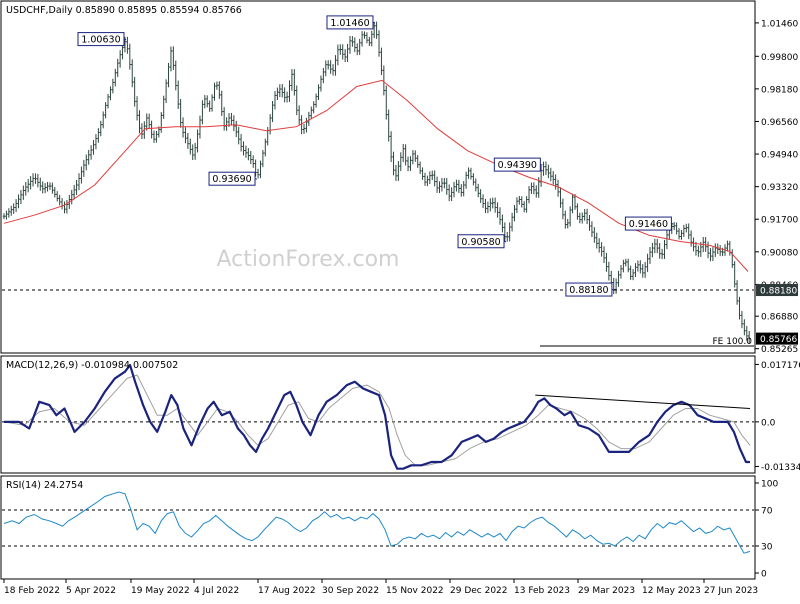 This screenshot has width=800, height=604. What do you see at coordinates (479, 591) in the screenshot?
I see `x-tick-label: 29 Dec 2022` at bounding box center [479, 591].